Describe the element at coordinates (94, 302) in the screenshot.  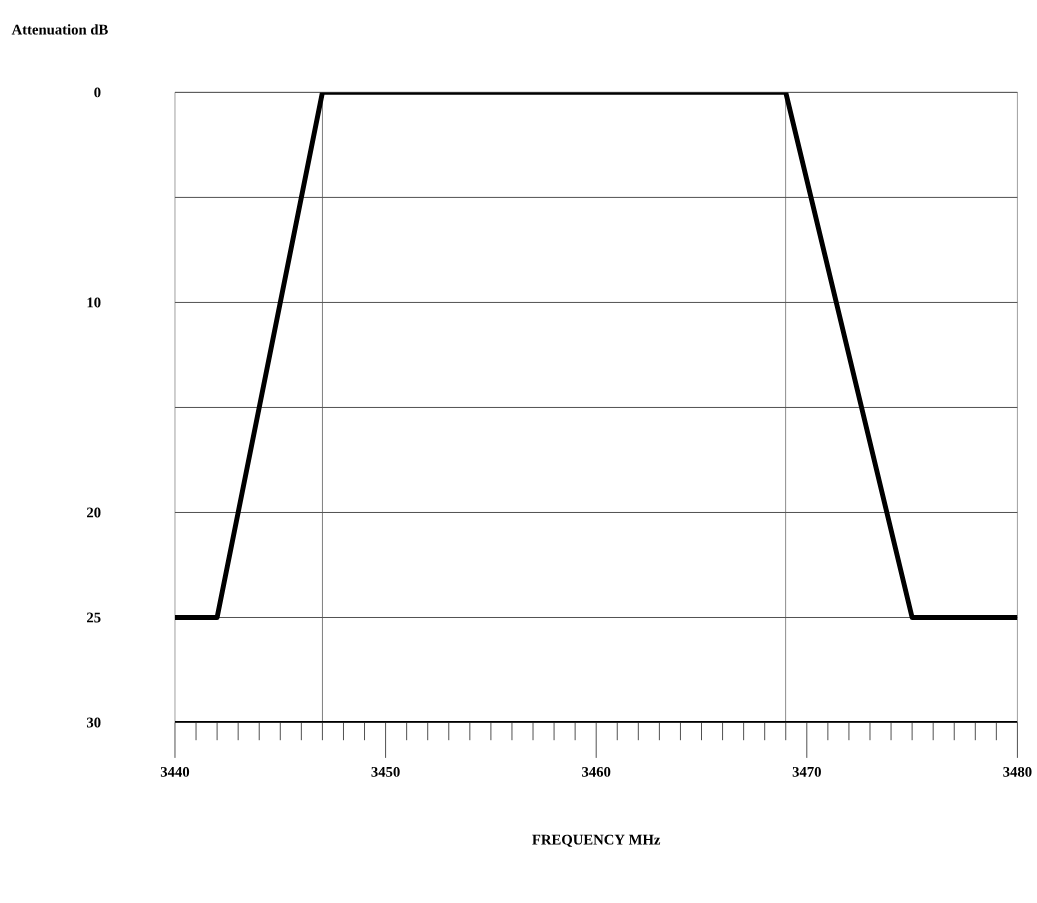
I see `y-tick-label: 10` at that location.